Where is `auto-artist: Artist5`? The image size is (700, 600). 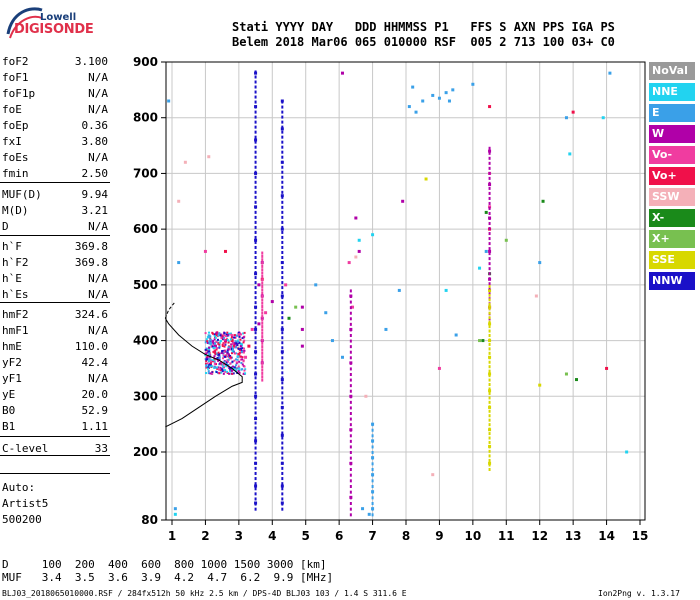 auto-artist: Artist5 is located at coordinates (25, 503).